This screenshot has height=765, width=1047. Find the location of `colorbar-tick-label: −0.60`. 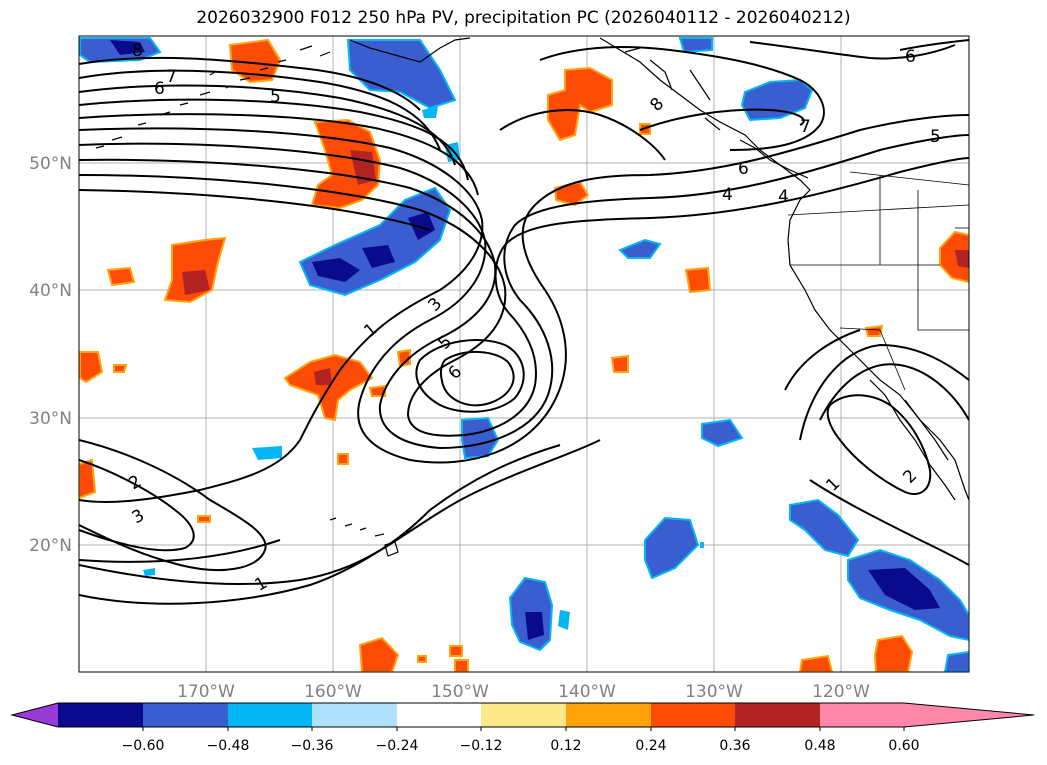

colorbar-tick-label: −0.60 is located at coordinates (143, 746).